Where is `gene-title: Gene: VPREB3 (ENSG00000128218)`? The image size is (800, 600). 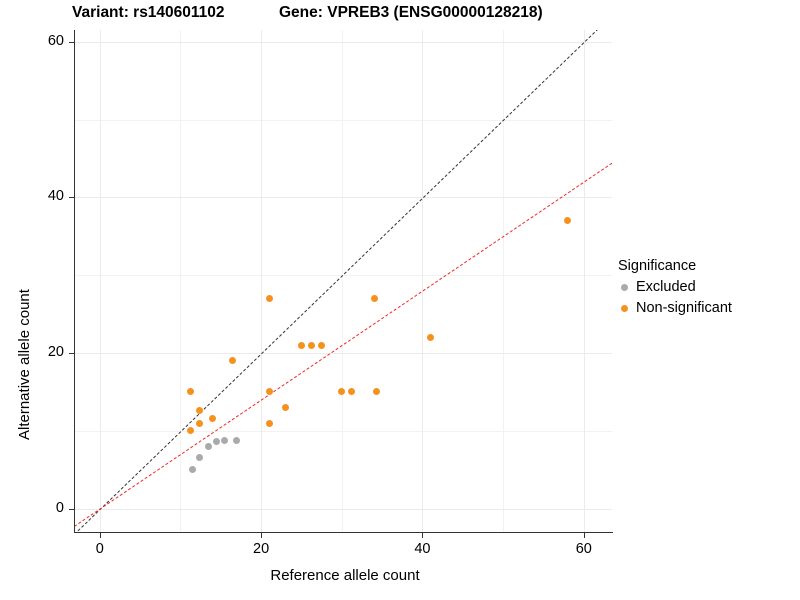
gene-title: Gene: VPREB3 (ENSG00000128218) is located at coordinates (411, 12).